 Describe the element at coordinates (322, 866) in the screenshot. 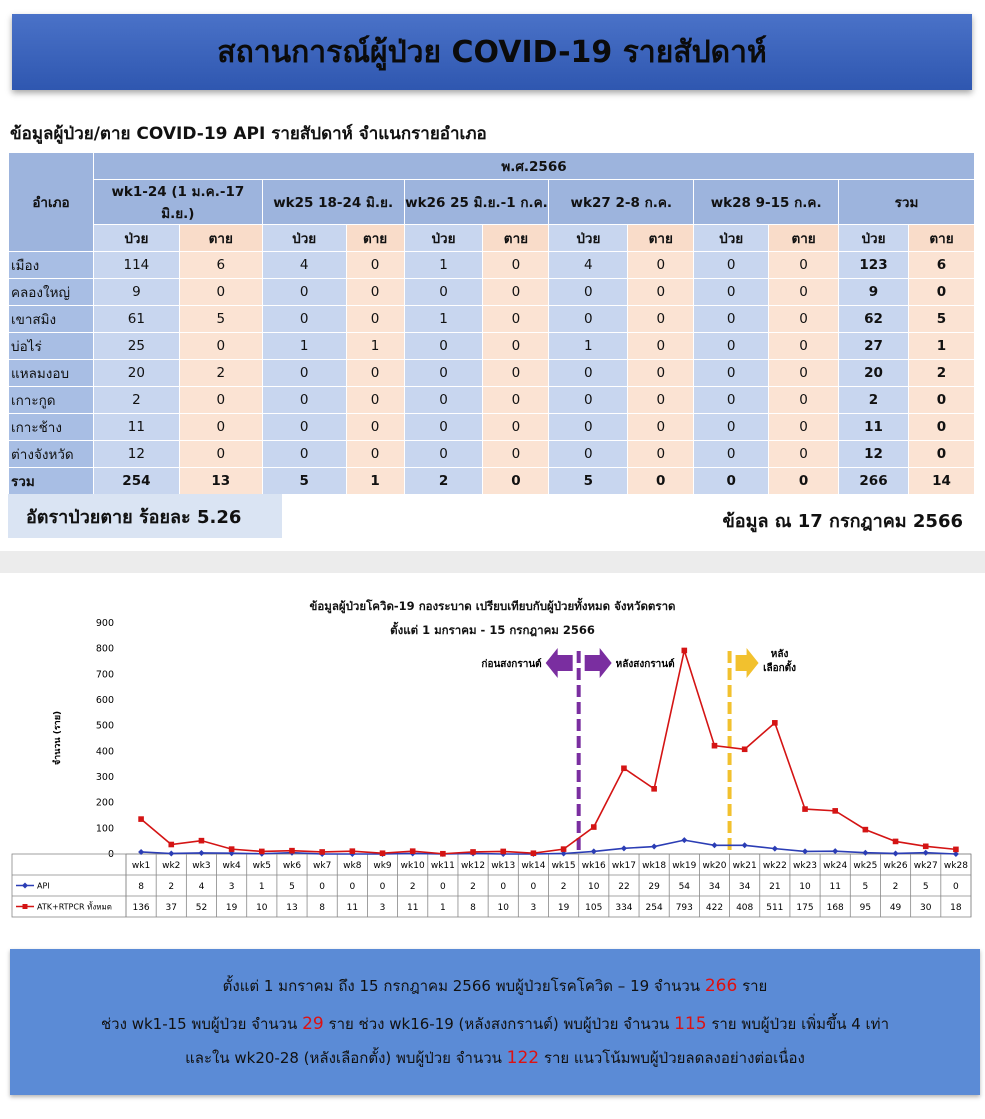

I see `x-tick-label: wk7` at that location.